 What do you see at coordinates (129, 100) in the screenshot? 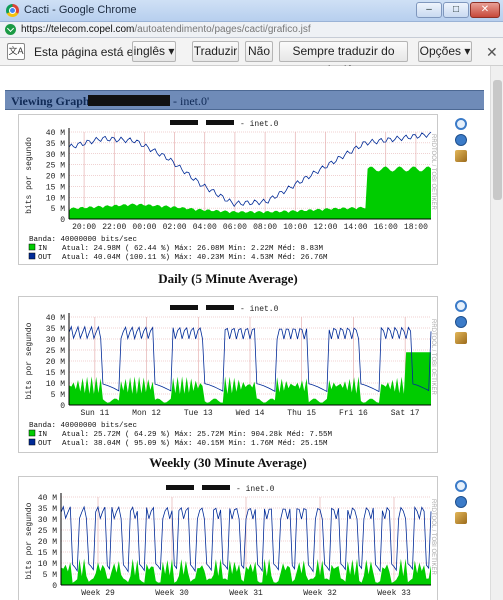
I see `redacted-host` at bounding box center [129, 100].